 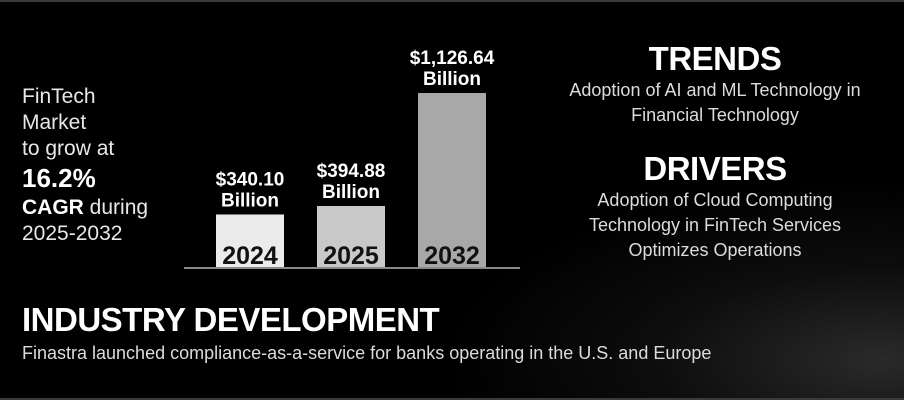 I want to click on unit-label-2024: Billion, so click(x=250, y=200).